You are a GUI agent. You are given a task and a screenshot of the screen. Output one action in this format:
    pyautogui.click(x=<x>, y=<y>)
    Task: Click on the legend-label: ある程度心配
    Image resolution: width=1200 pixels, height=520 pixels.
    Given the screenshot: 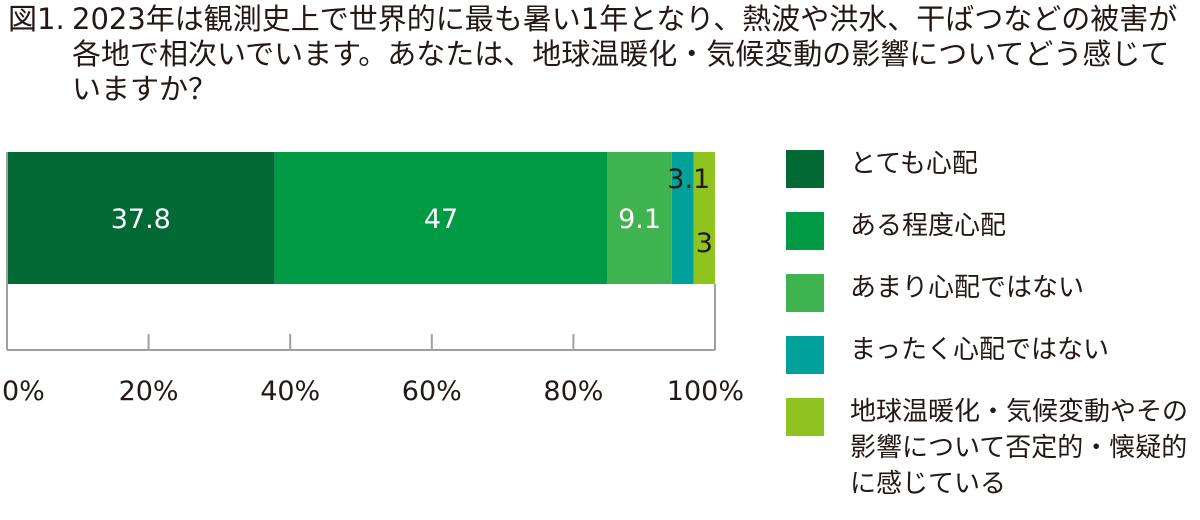 What is the action you would take?
    pyautogui.click(x=928, y=226)
    